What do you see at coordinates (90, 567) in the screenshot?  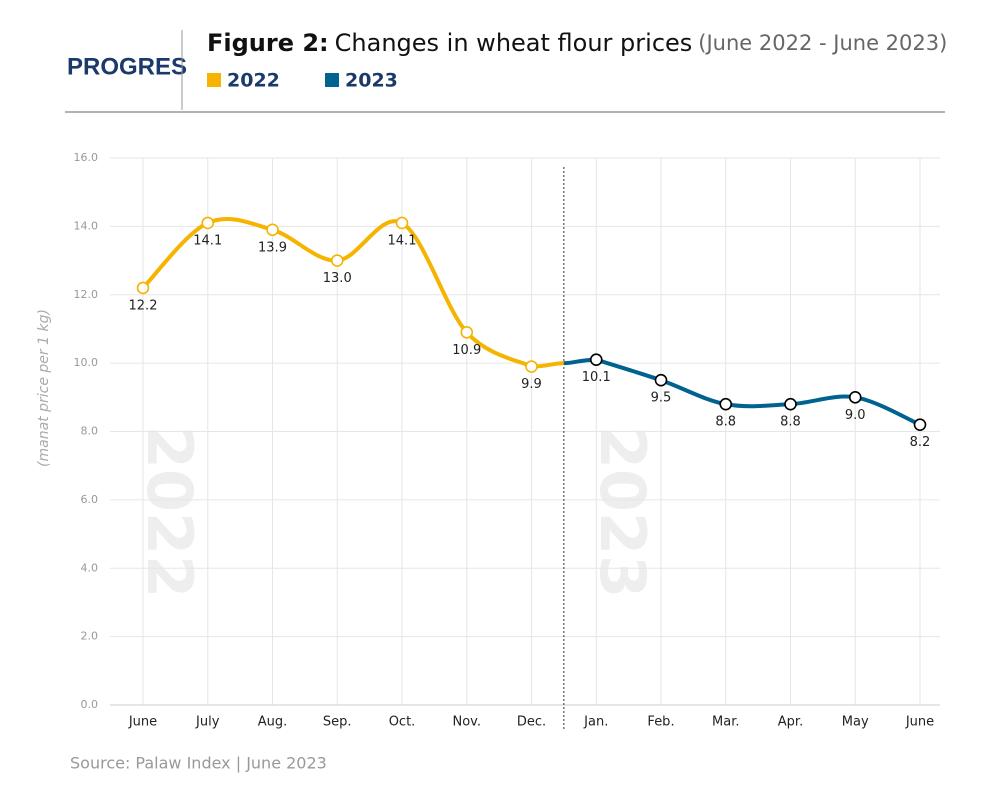 I see `y-tick-label: 4.0` at bounding box center [90, 567].